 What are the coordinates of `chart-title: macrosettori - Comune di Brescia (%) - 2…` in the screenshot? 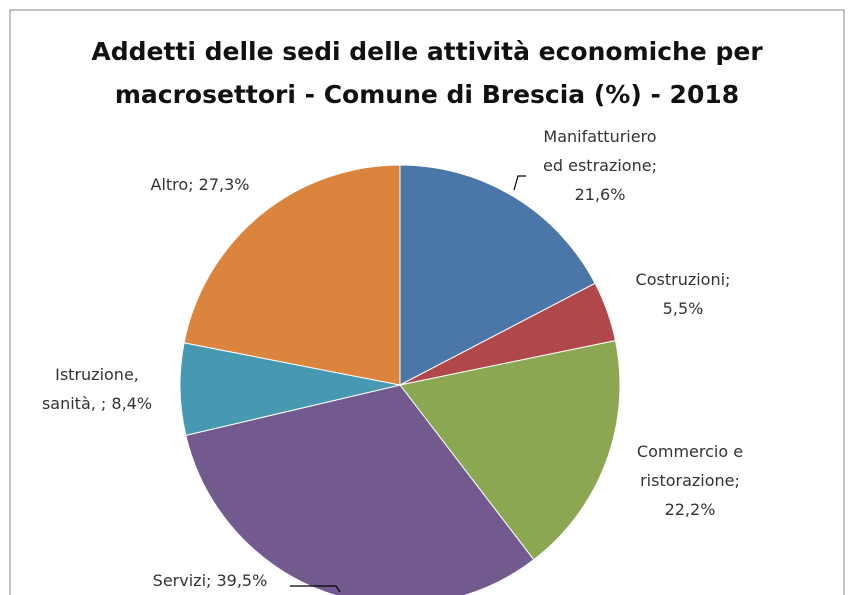 It's located at (427, 94).